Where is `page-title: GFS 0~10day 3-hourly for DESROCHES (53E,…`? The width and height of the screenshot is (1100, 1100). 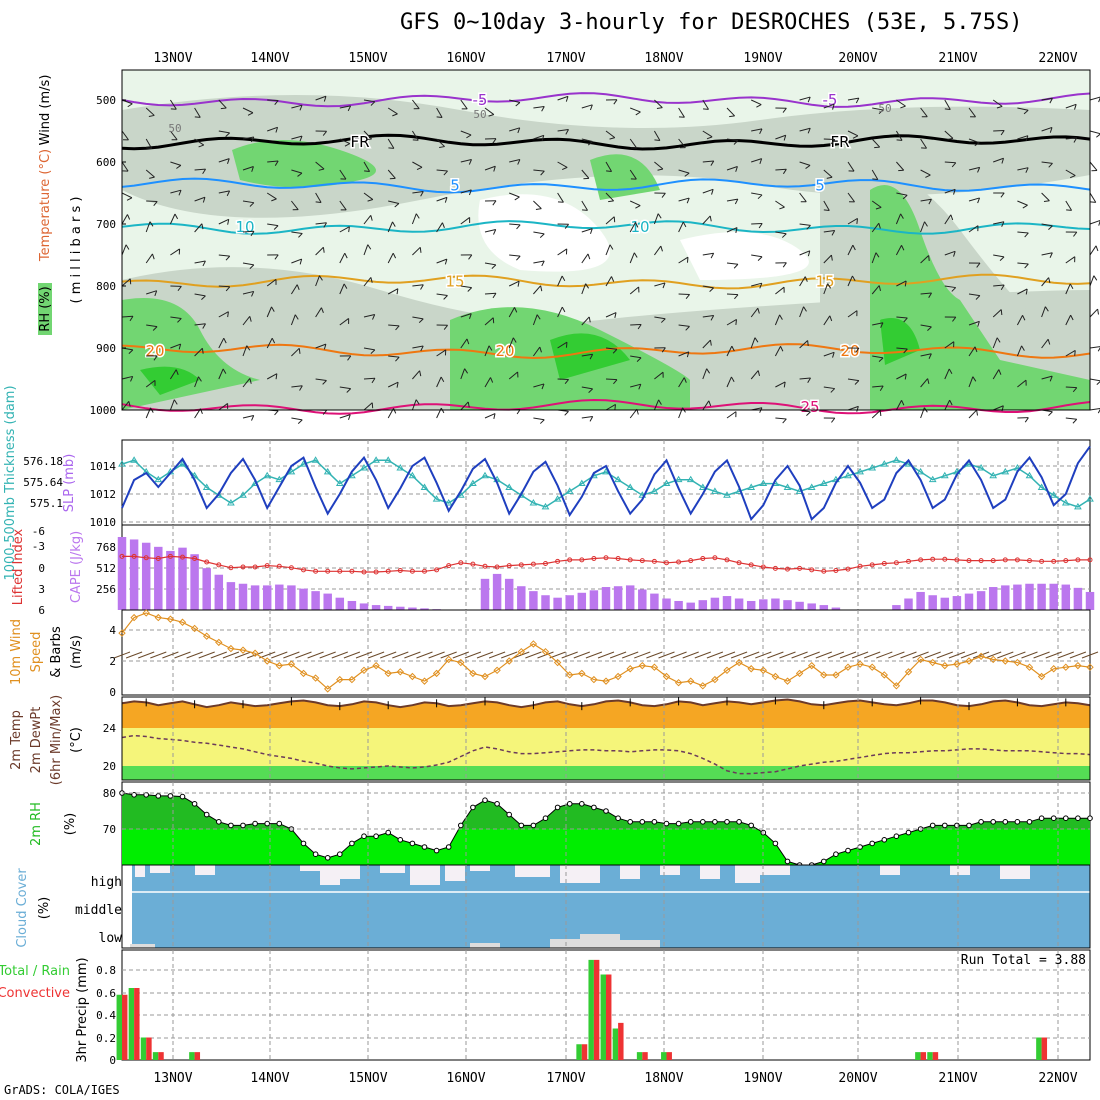
page-title: GFS 0~10day 3-hourly for DESROCHES (53E,… is located at coordinates (711, 22).